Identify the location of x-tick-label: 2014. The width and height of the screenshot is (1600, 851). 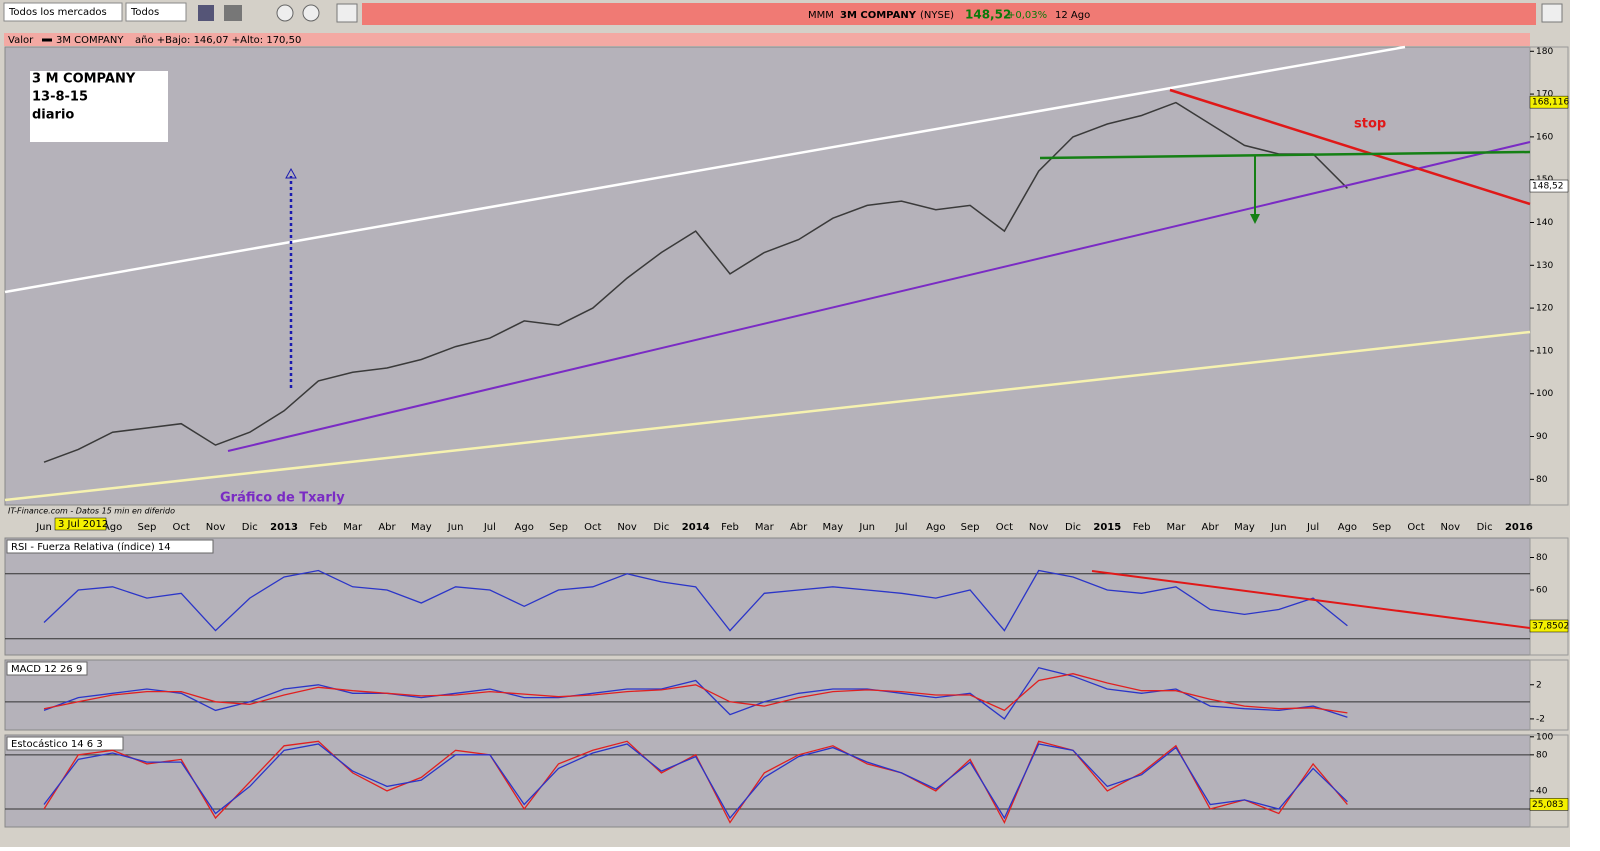
(696, 527).